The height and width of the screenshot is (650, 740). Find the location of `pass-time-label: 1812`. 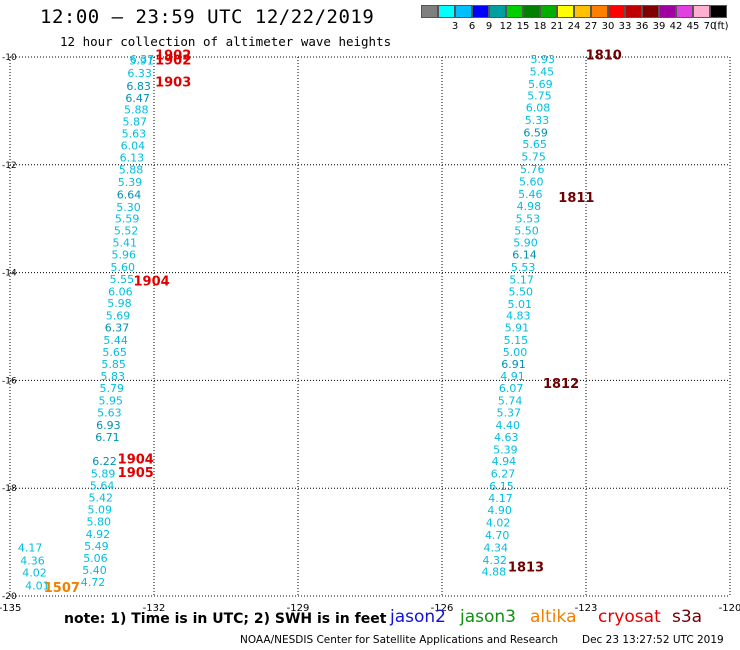

pass-time-label: 1812 is located at coordinates (561, 384).